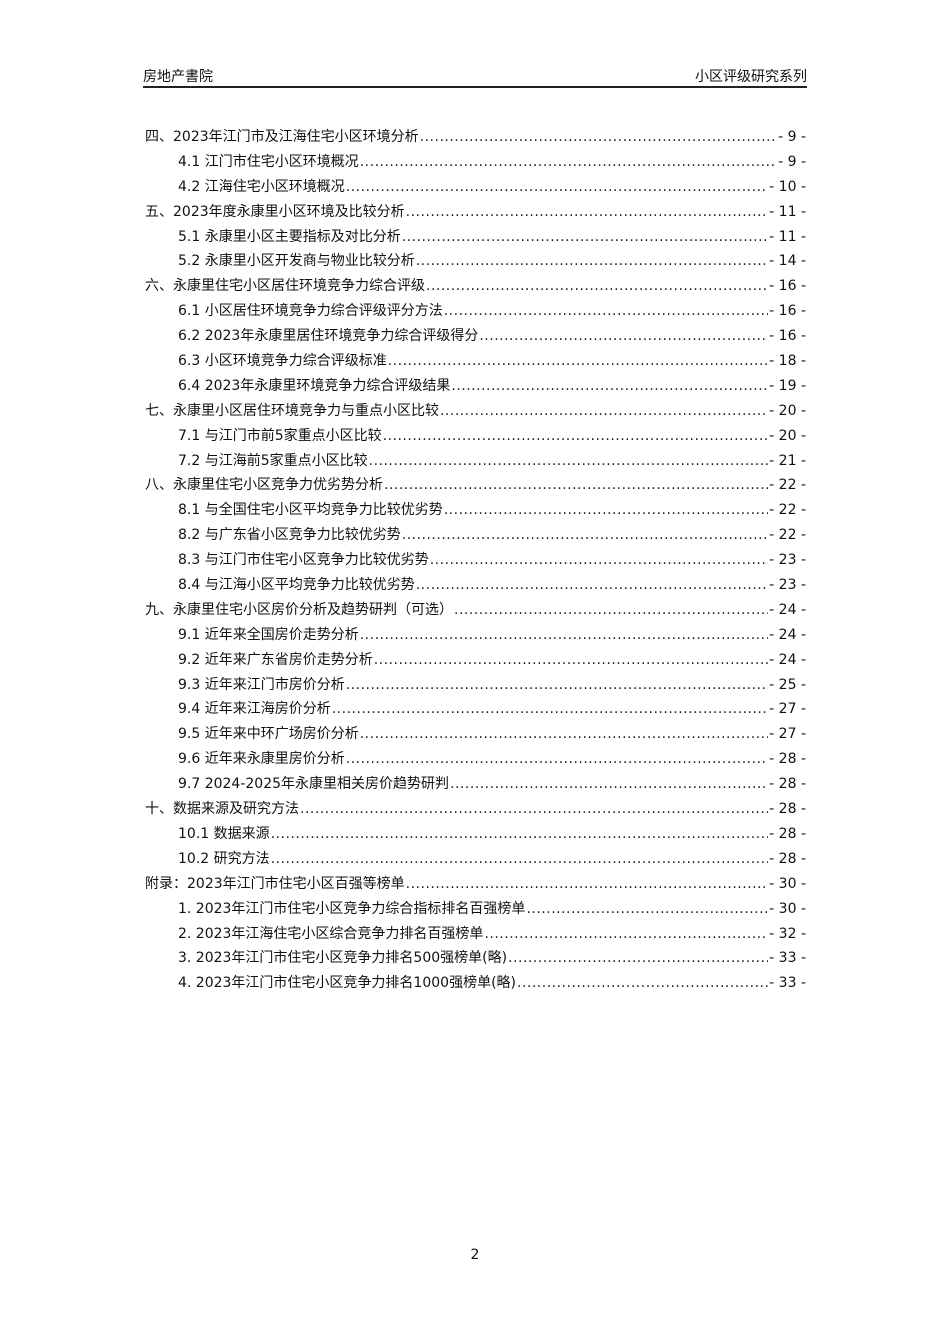 The height and width of the screenshot is (1344, 950). I want to click on toc-entry: 10.2 研究方法 - 28 -, so click(475, 861).